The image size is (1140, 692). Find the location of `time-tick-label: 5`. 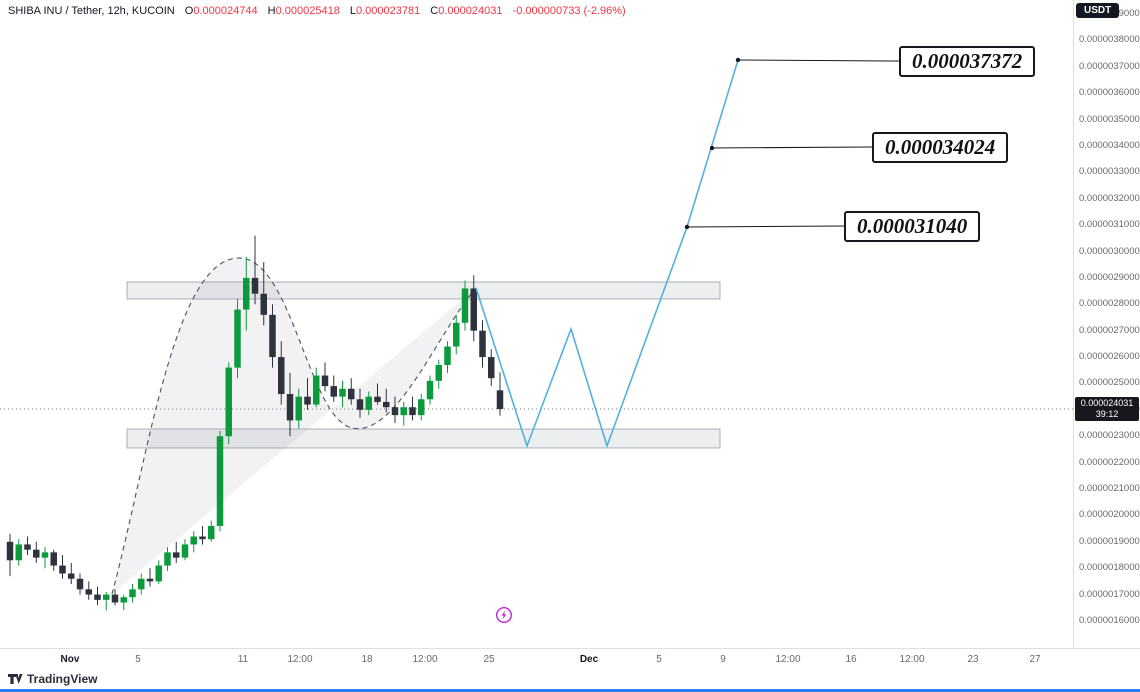

time-tick-label: 5 is located at coordinates (138, 659).